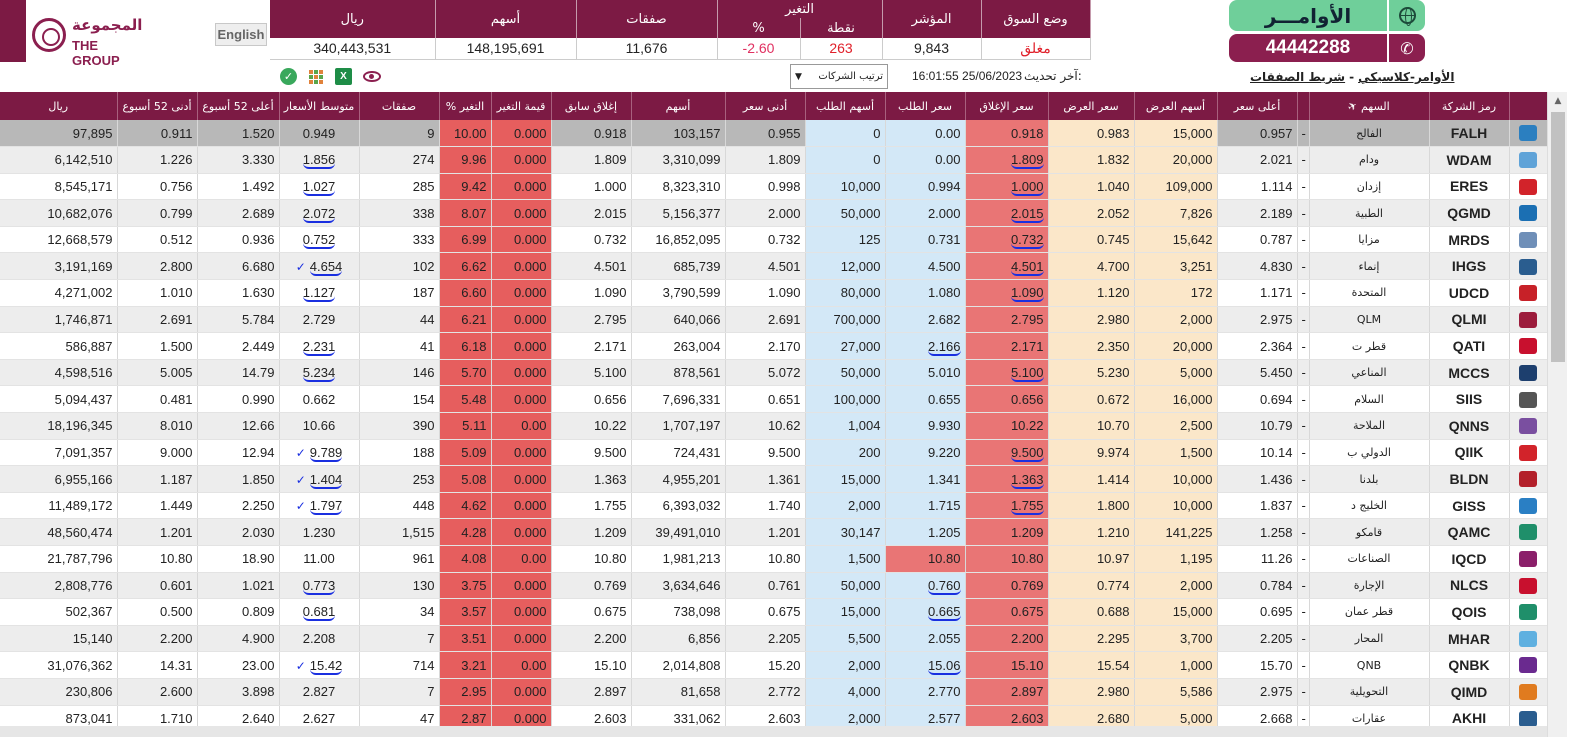  What do you see at coordinates (1007, 134) in the screenshot?
I see `cell-close: 0.918` at bounding box center [1007, 134].